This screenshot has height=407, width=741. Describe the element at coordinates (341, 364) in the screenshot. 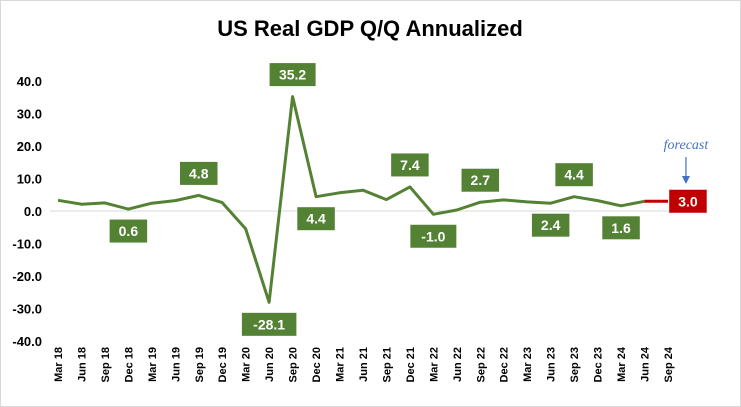

I see `x-tick-label: Mar 21` at that location.